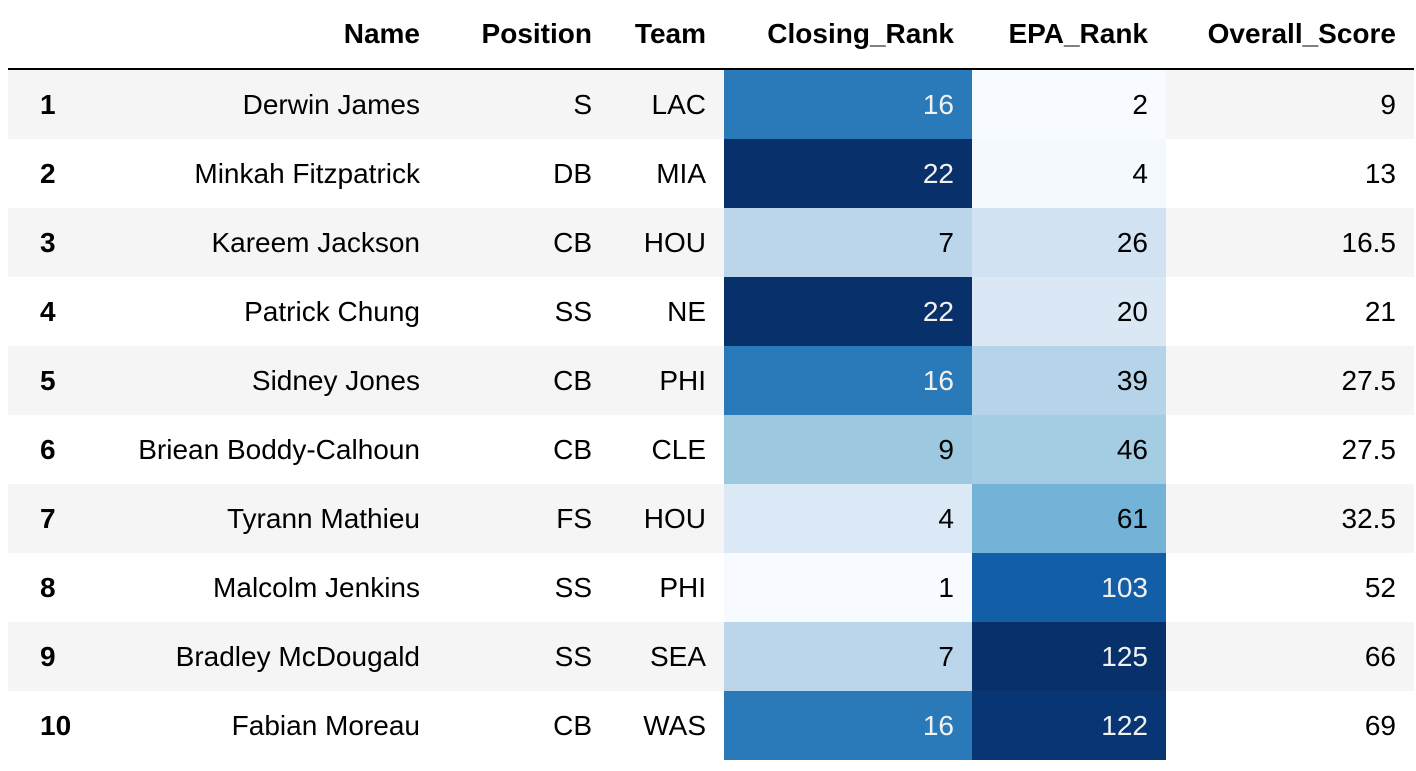 This screenshot has width=1416, height=771. I want to click on cell-epa-rank: 2, so click(1069, 104).